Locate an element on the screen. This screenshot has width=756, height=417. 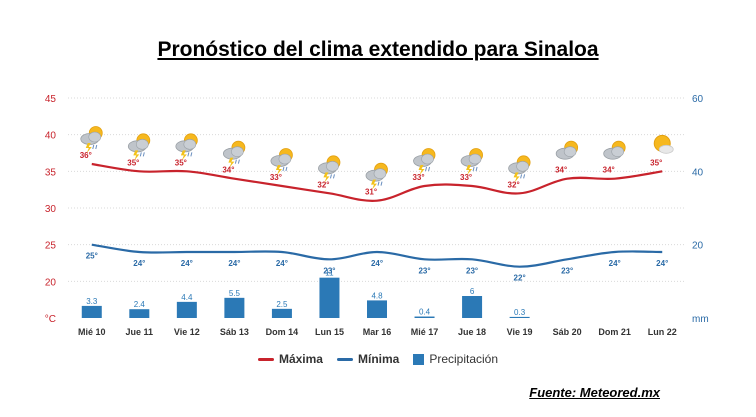
precip-label: 2.5 is located at coordinates (282, 304).